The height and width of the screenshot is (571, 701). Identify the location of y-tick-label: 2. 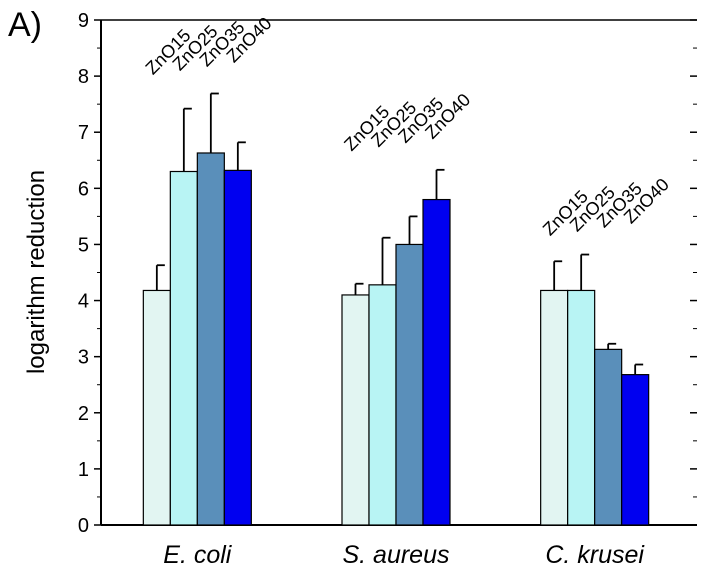
(83, 414).